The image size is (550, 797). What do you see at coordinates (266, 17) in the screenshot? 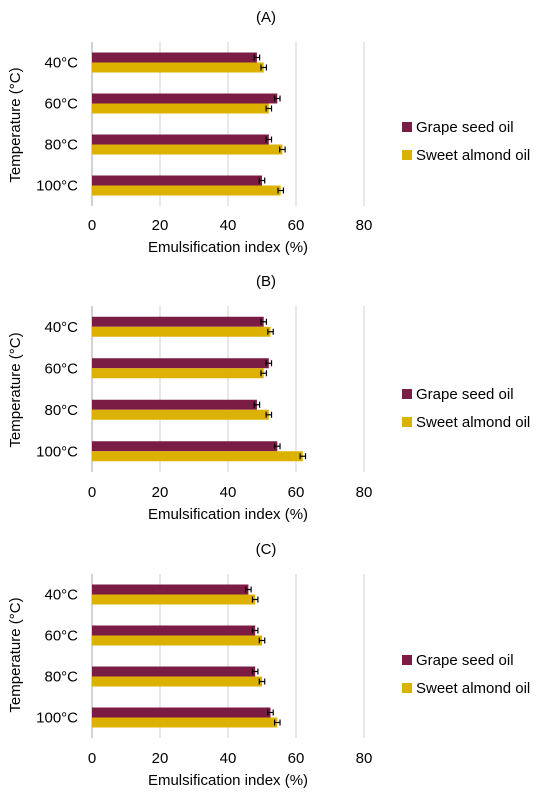
I see `chart-title: (A)` at bounding box center [266, 17].